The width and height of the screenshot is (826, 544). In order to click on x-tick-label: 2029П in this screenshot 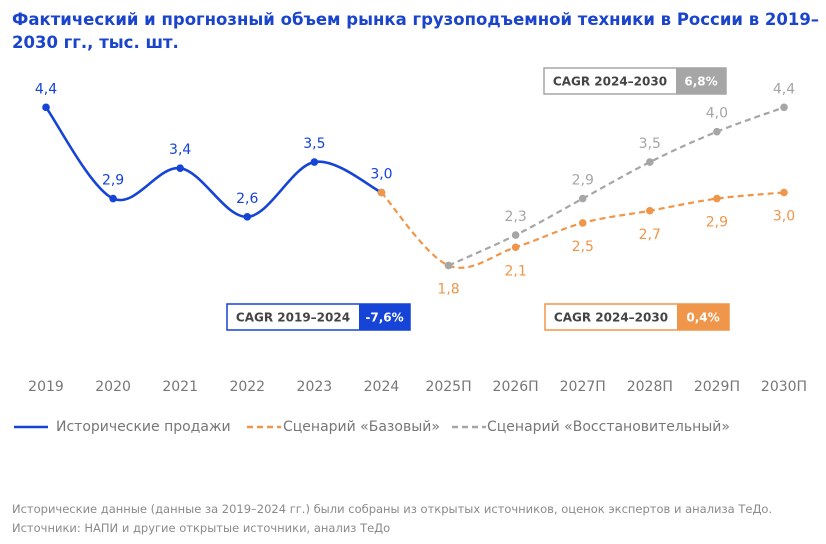, I will do `click(717, 387)`.